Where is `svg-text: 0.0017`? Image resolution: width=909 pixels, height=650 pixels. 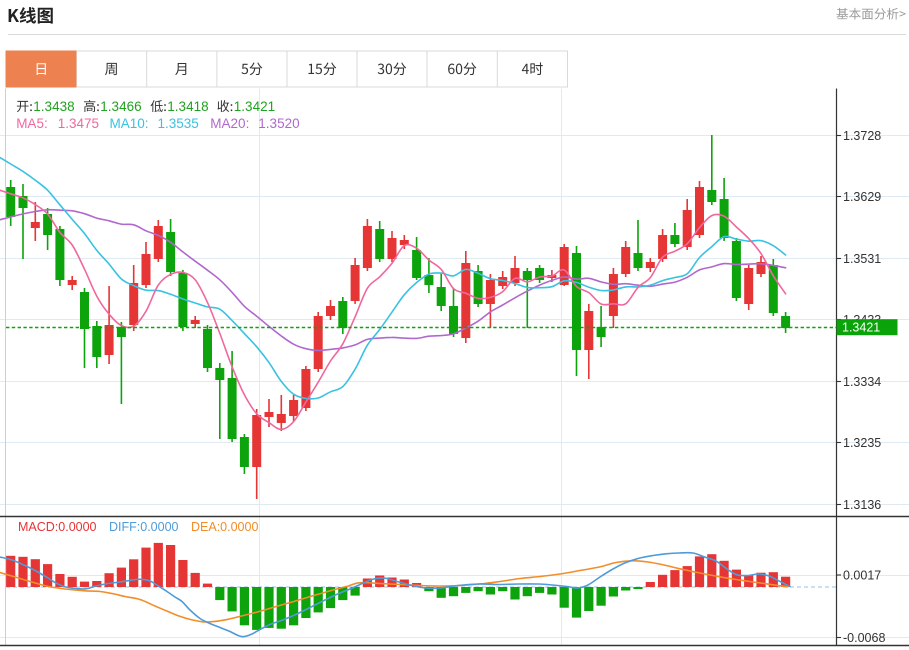
svg-text: 0.0017 is located at coordinates (862, 575).